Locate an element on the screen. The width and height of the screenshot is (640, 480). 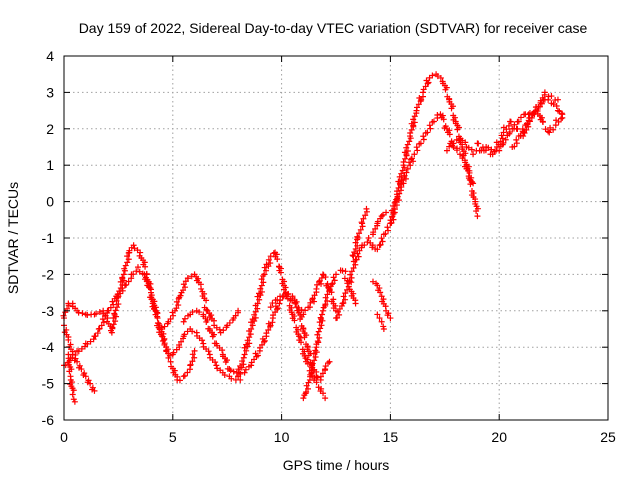
y-tick-label: 2 is located at coordinates (50, 129).